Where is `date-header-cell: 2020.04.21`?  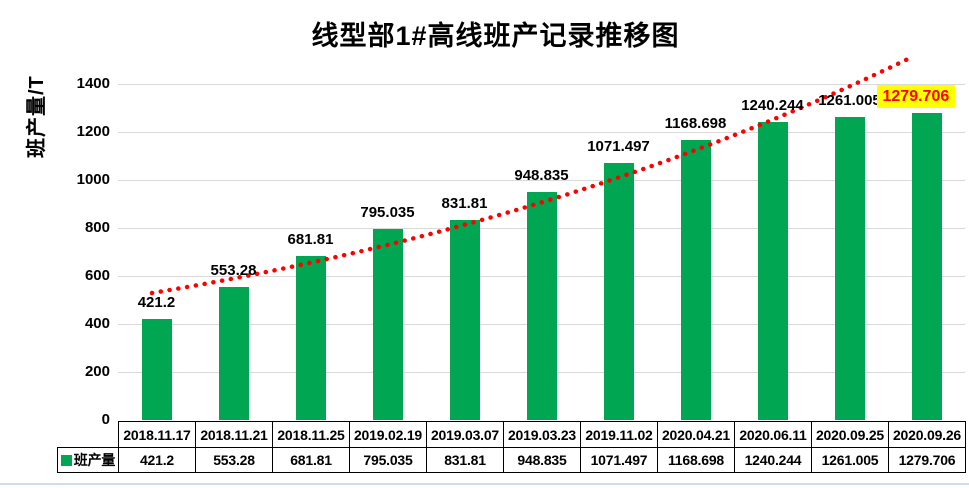
date-header-cell: 2020.04.21 is located at coordinates (696, 434).